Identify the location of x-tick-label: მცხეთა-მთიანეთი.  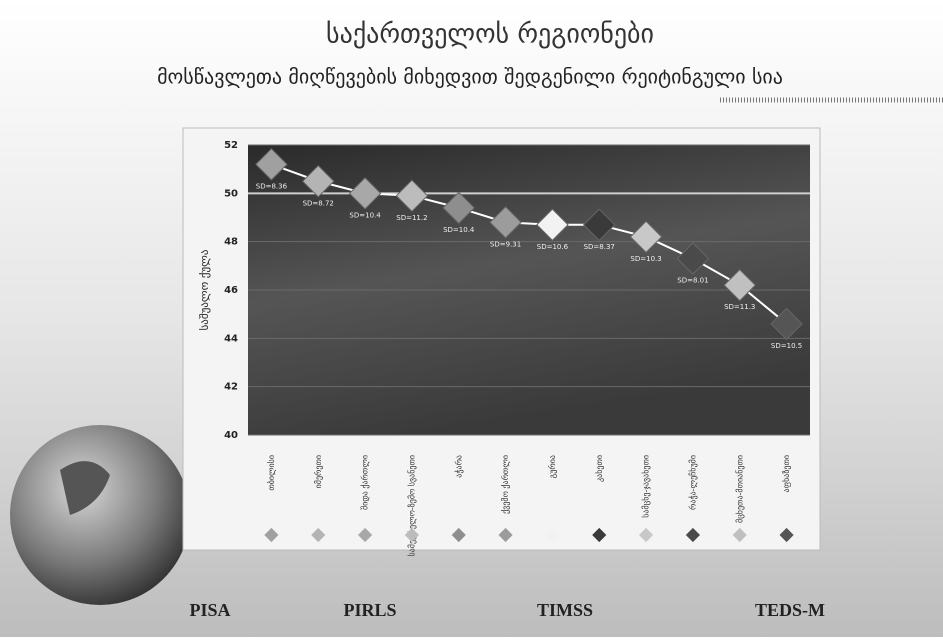
(739, 489).